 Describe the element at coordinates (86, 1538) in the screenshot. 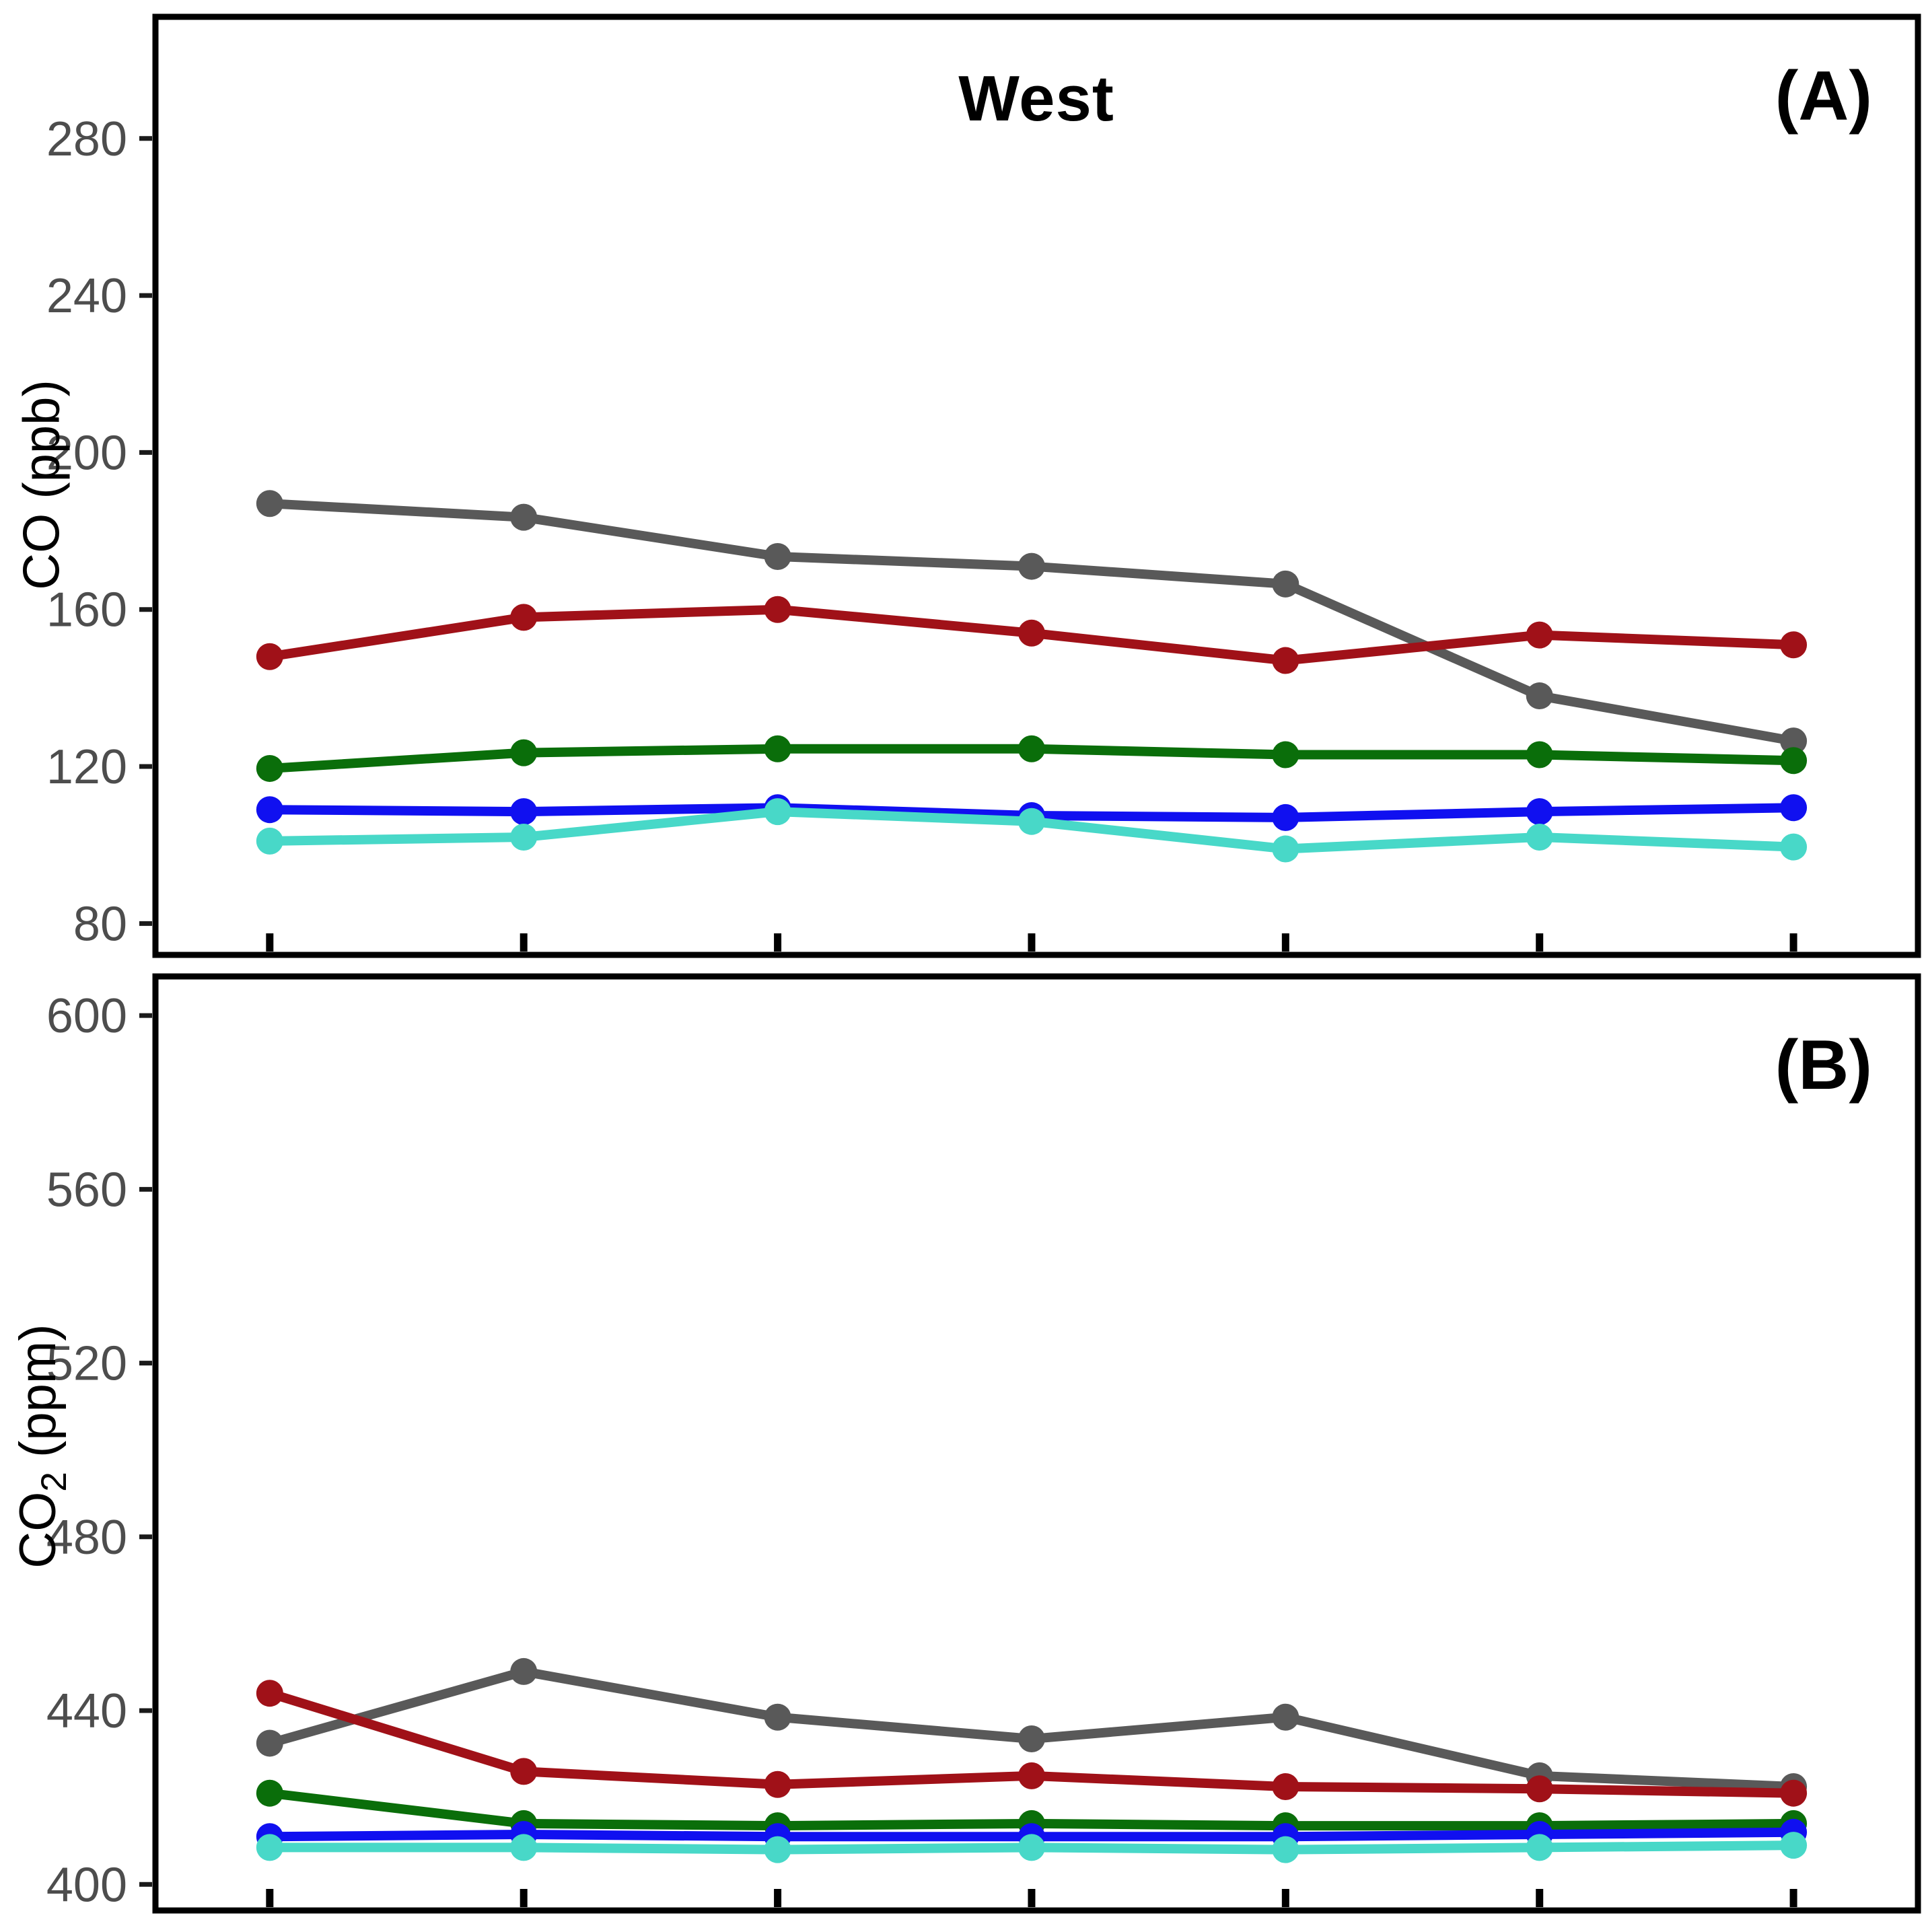

I see `y-tick-label: 480` at that location.